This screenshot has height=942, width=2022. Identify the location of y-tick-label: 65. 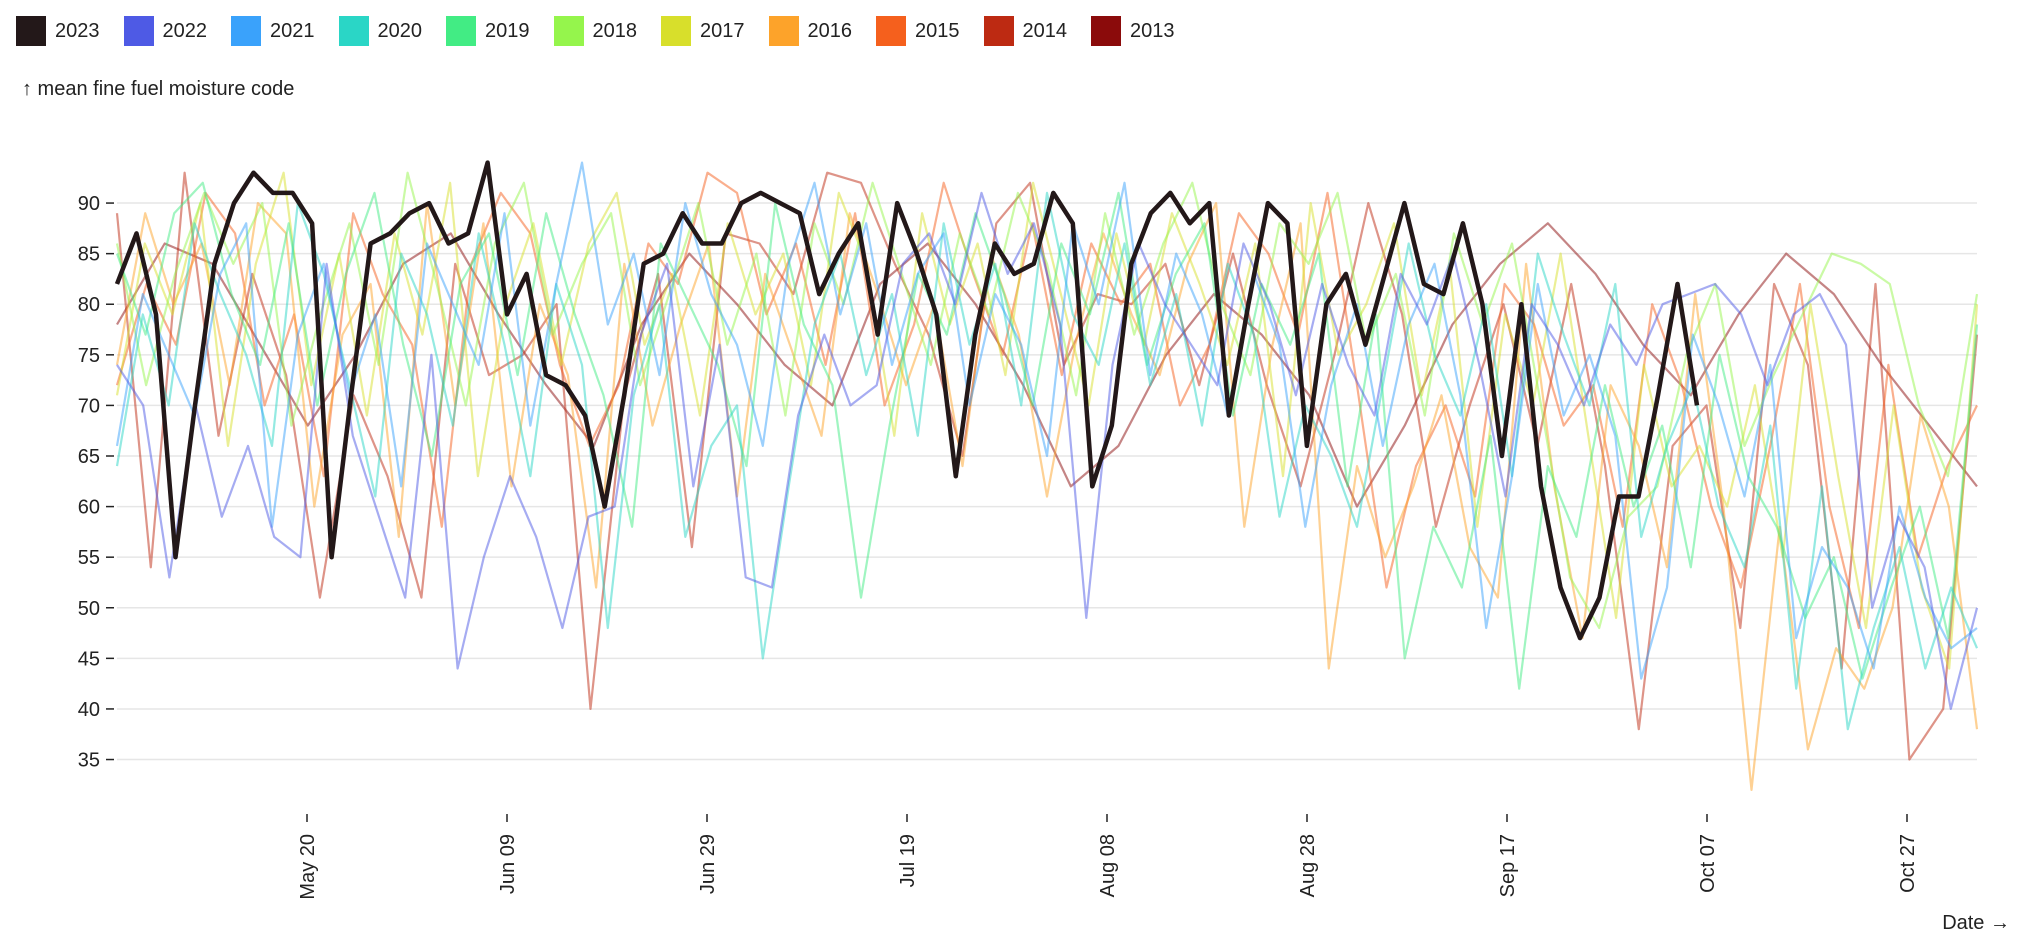
(89, 457).